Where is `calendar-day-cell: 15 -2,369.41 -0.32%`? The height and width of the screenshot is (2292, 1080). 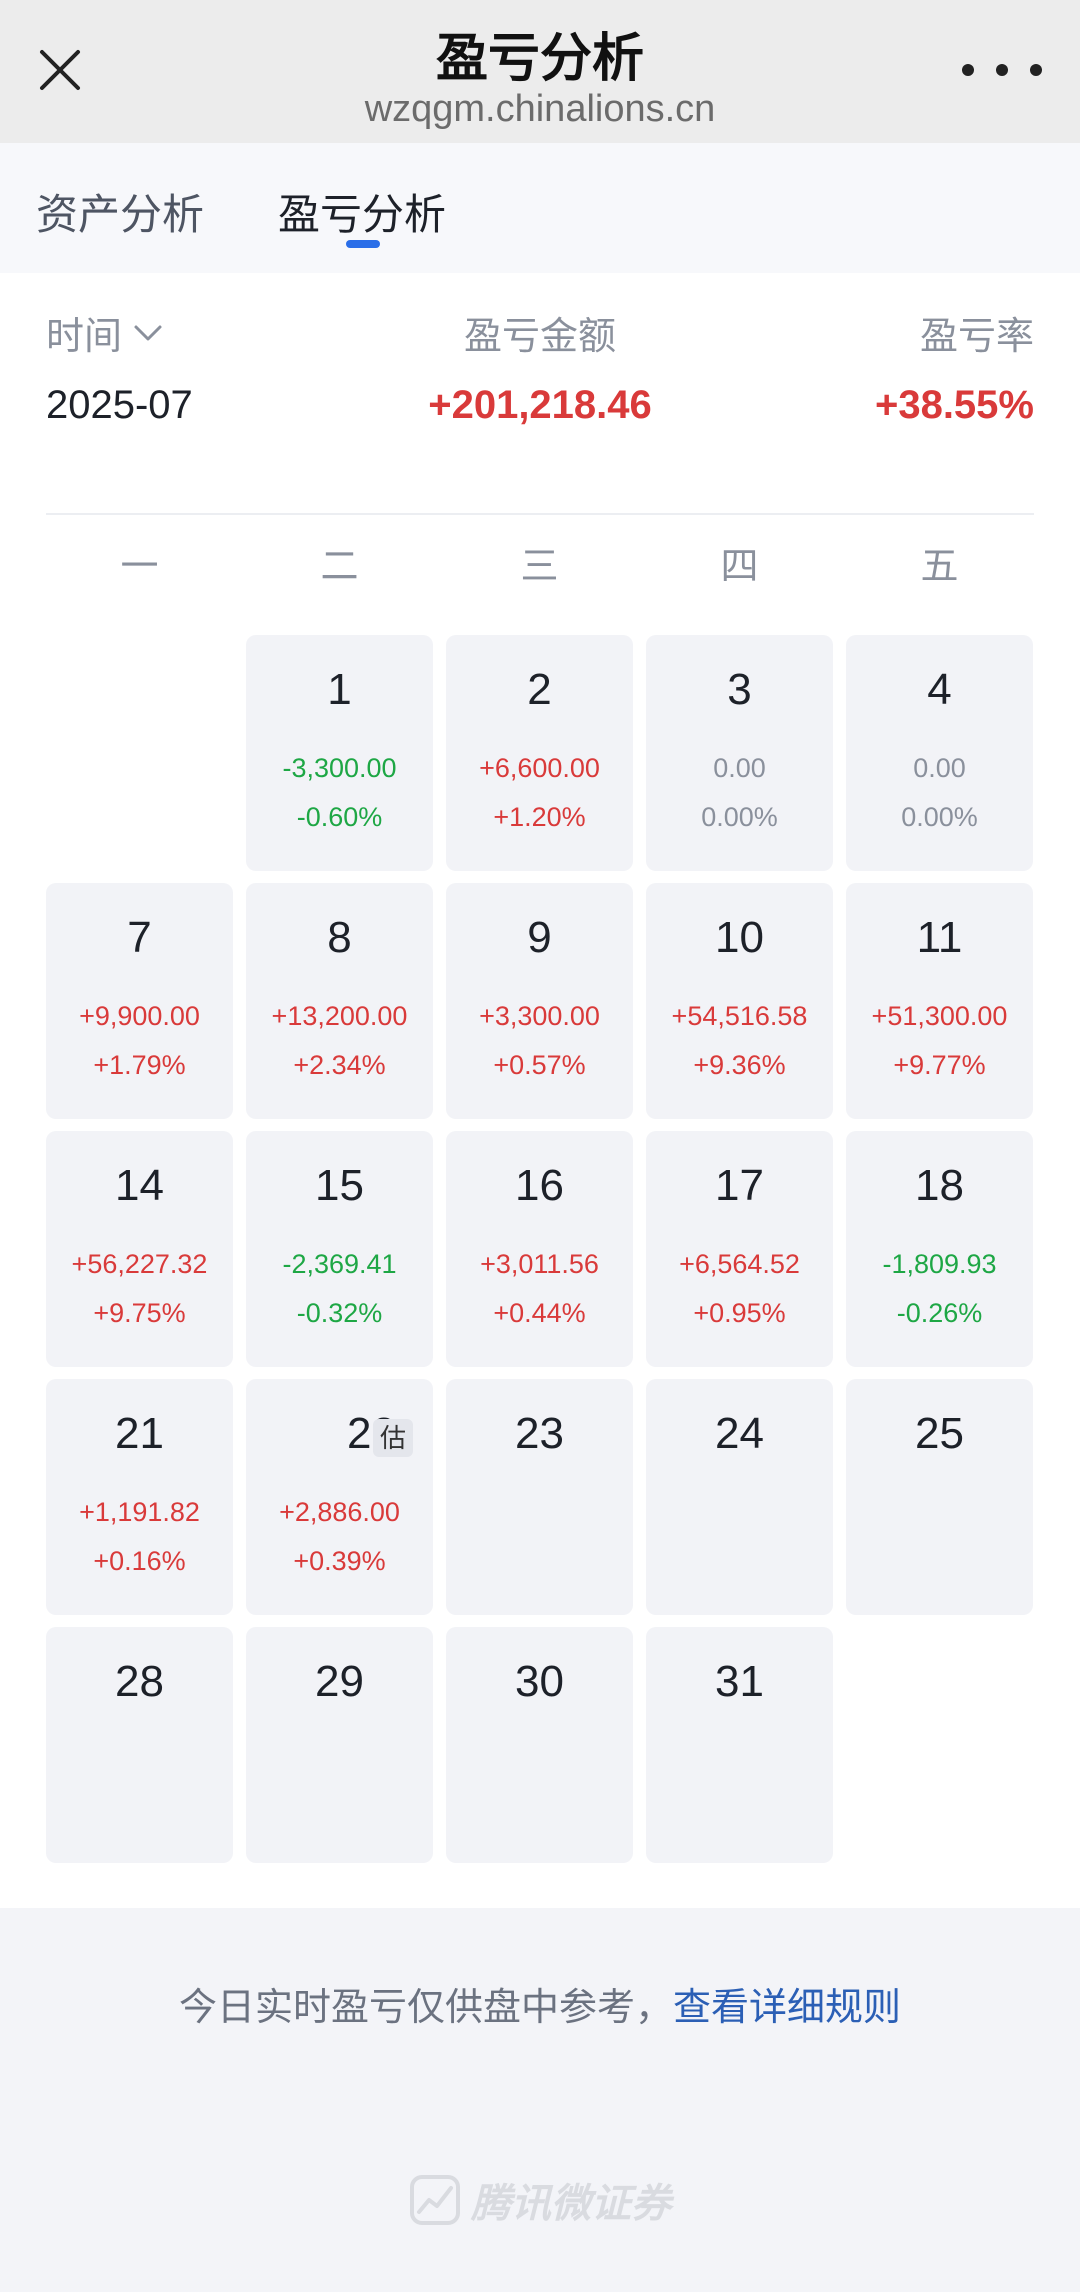 calendar-day-cell: 15 -2,369.41 -0.32% is located at coordinates (339, 1249).